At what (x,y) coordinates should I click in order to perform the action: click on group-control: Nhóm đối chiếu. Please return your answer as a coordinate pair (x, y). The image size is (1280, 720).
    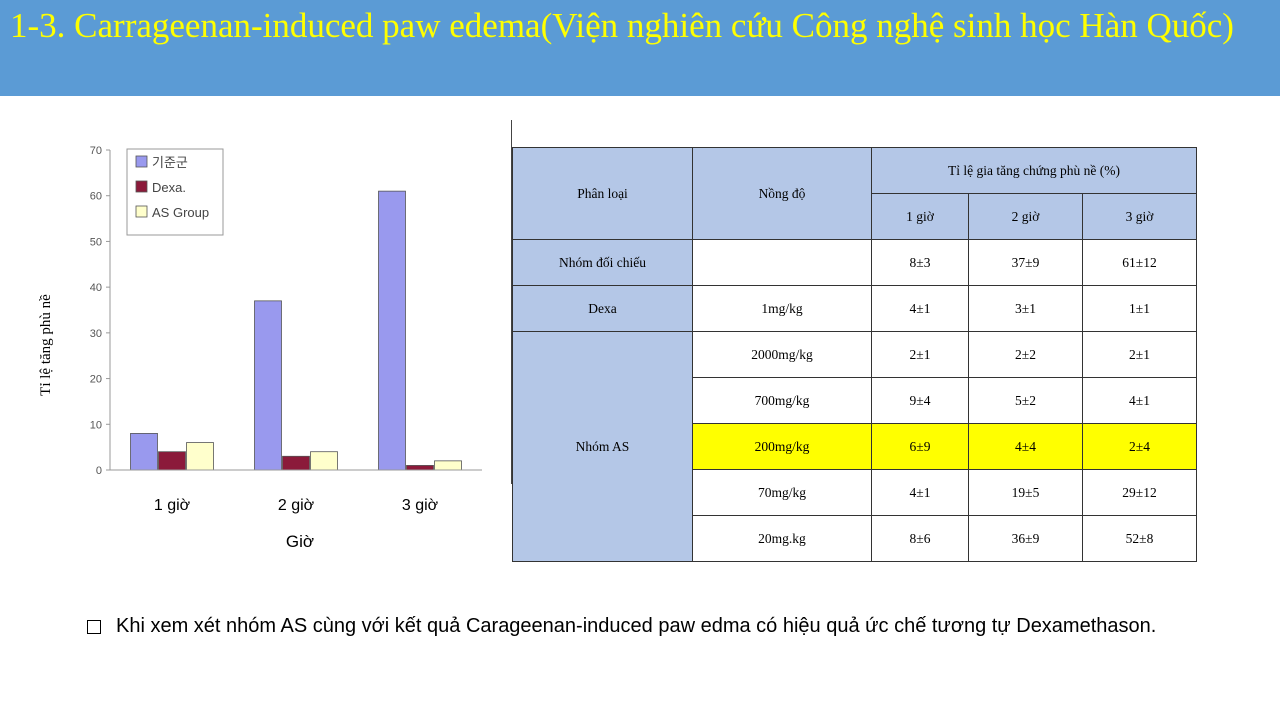
    Looking at the image, I should click on (602, 262).